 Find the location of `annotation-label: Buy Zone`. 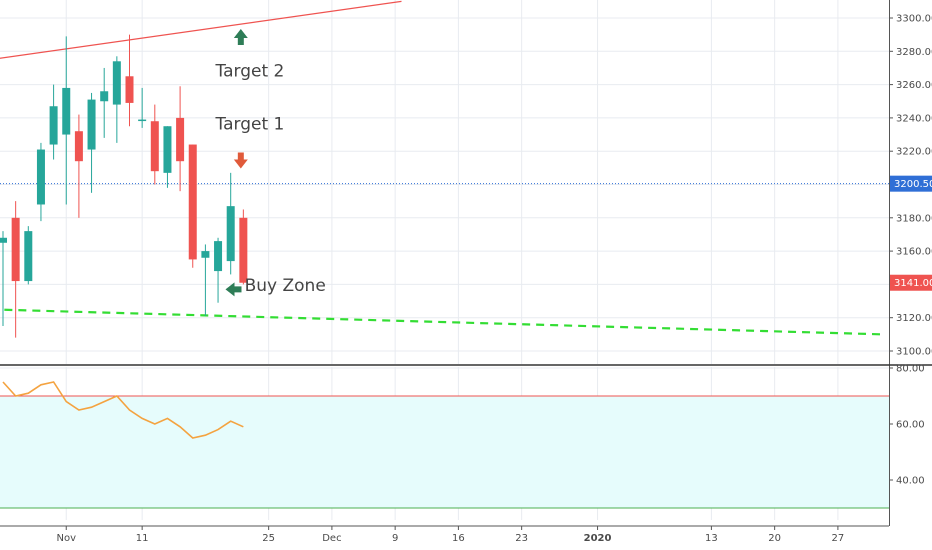

annotation-label: Buy Zone is located at coordinates (285, 286).